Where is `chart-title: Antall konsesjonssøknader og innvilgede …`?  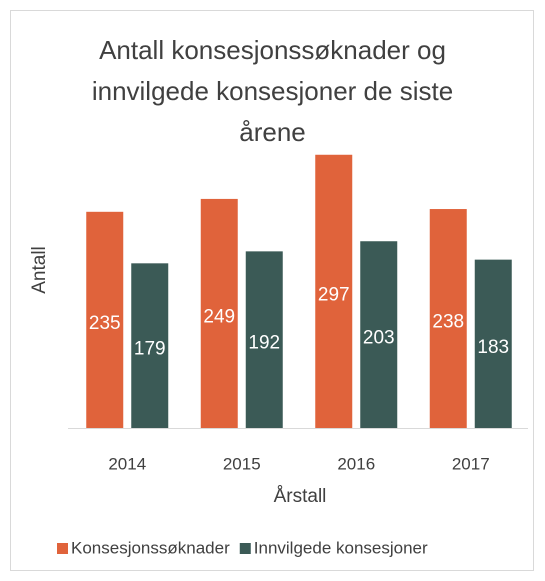 chart-title: Antall konsesjonssøknader og innvilgede … is located at coordinates (272, 91).